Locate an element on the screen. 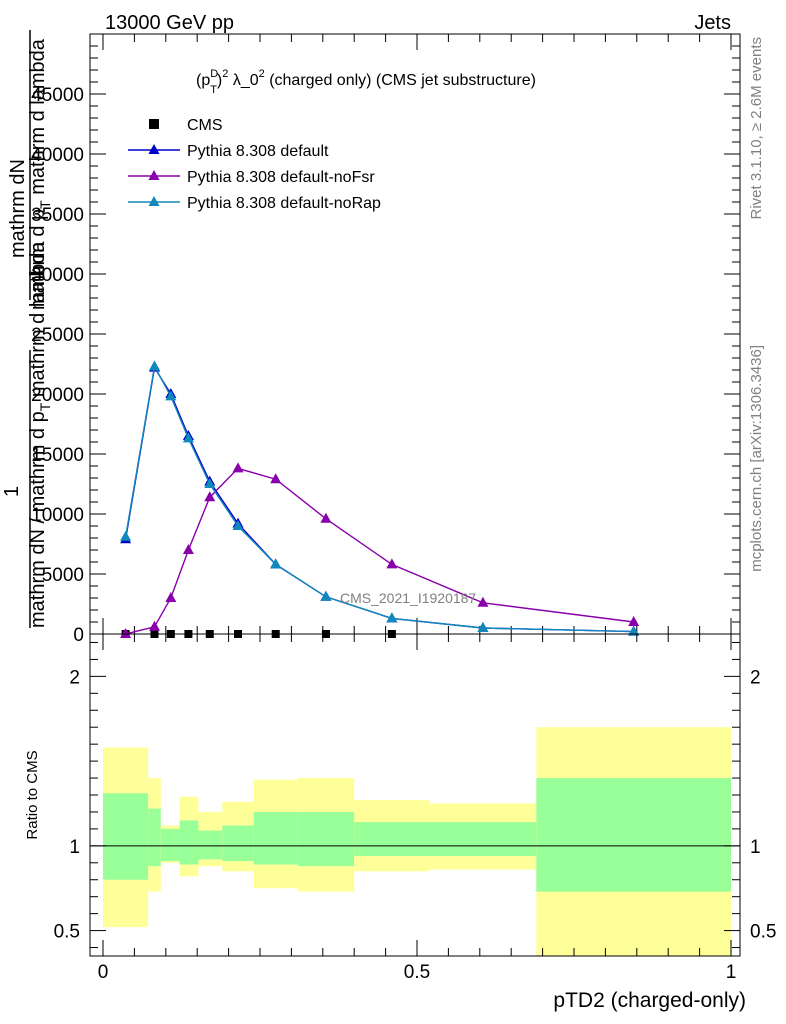  legend-entry: CMS is located at coordinates (186, 125).